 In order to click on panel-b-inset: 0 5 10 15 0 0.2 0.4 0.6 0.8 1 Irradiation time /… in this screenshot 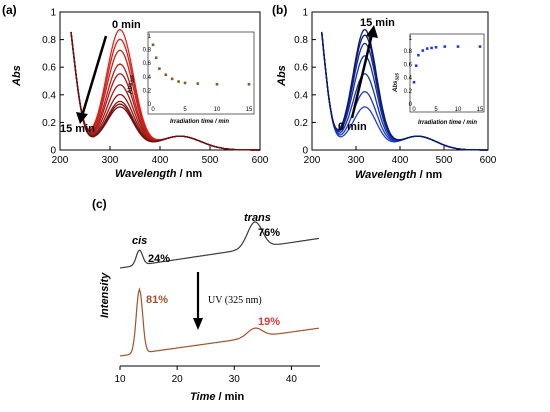, I will do `click(439, 79)`.